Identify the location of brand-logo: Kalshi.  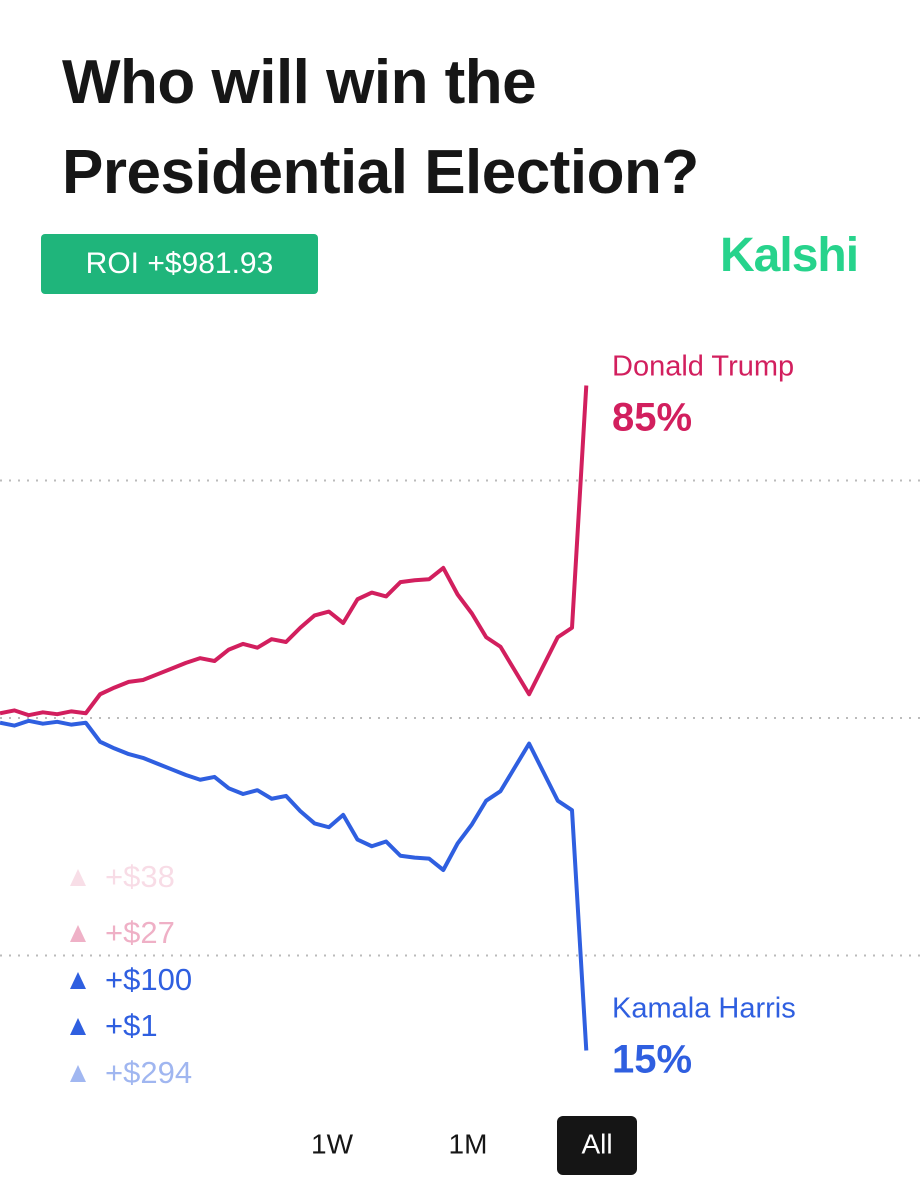
(789, 255).